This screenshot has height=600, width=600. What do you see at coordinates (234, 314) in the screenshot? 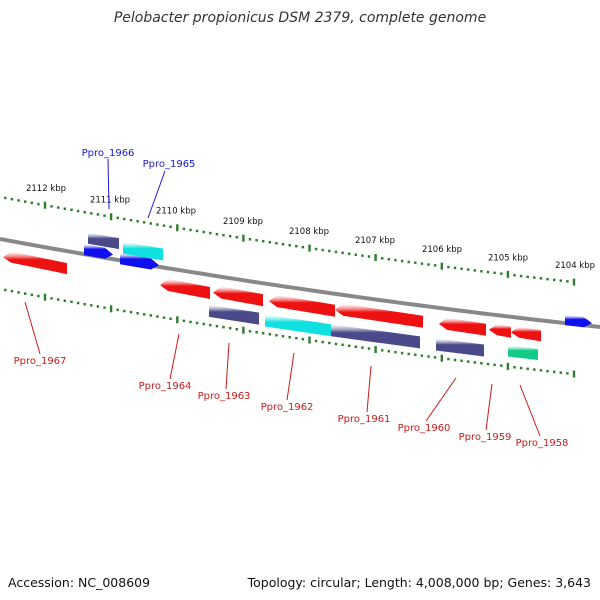
I see `gene-ortholog-ppro1963` at bounding box center [234, 314].